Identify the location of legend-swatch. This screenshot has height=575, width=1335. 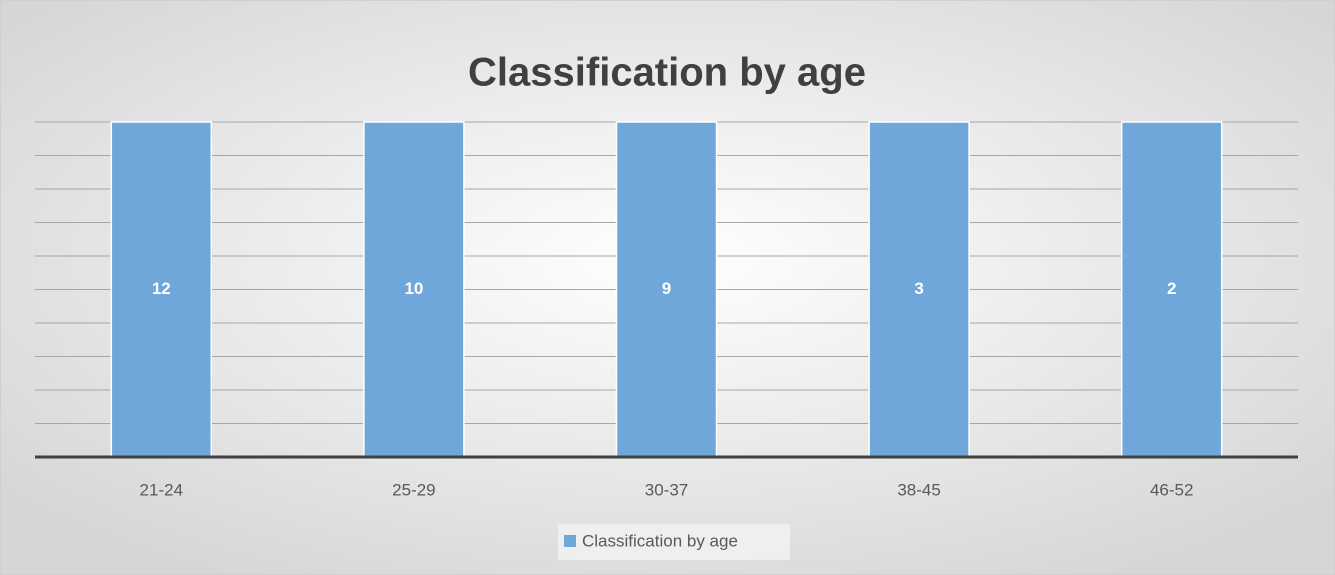
(570, 541).